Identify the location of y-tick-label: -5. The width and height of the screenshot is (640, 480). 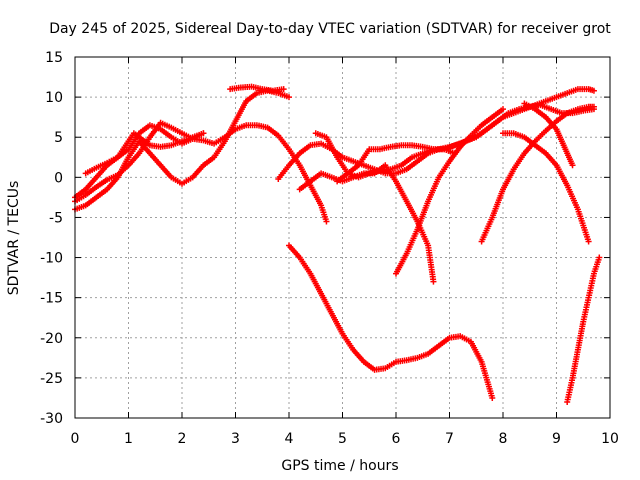
(56, 218).